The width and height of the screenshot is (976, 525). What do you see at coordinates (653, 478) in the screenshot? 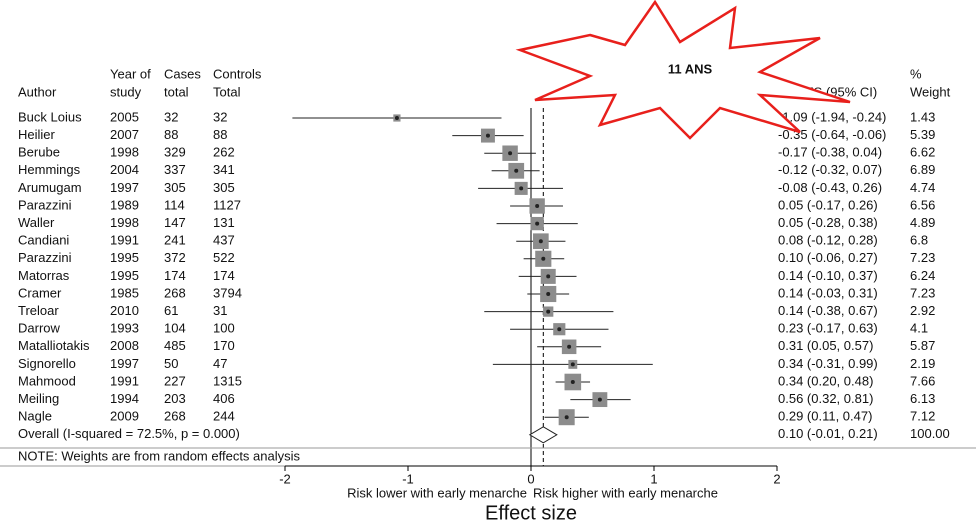
I see `x-tick-label: 1` at bounding box center [653, 478].